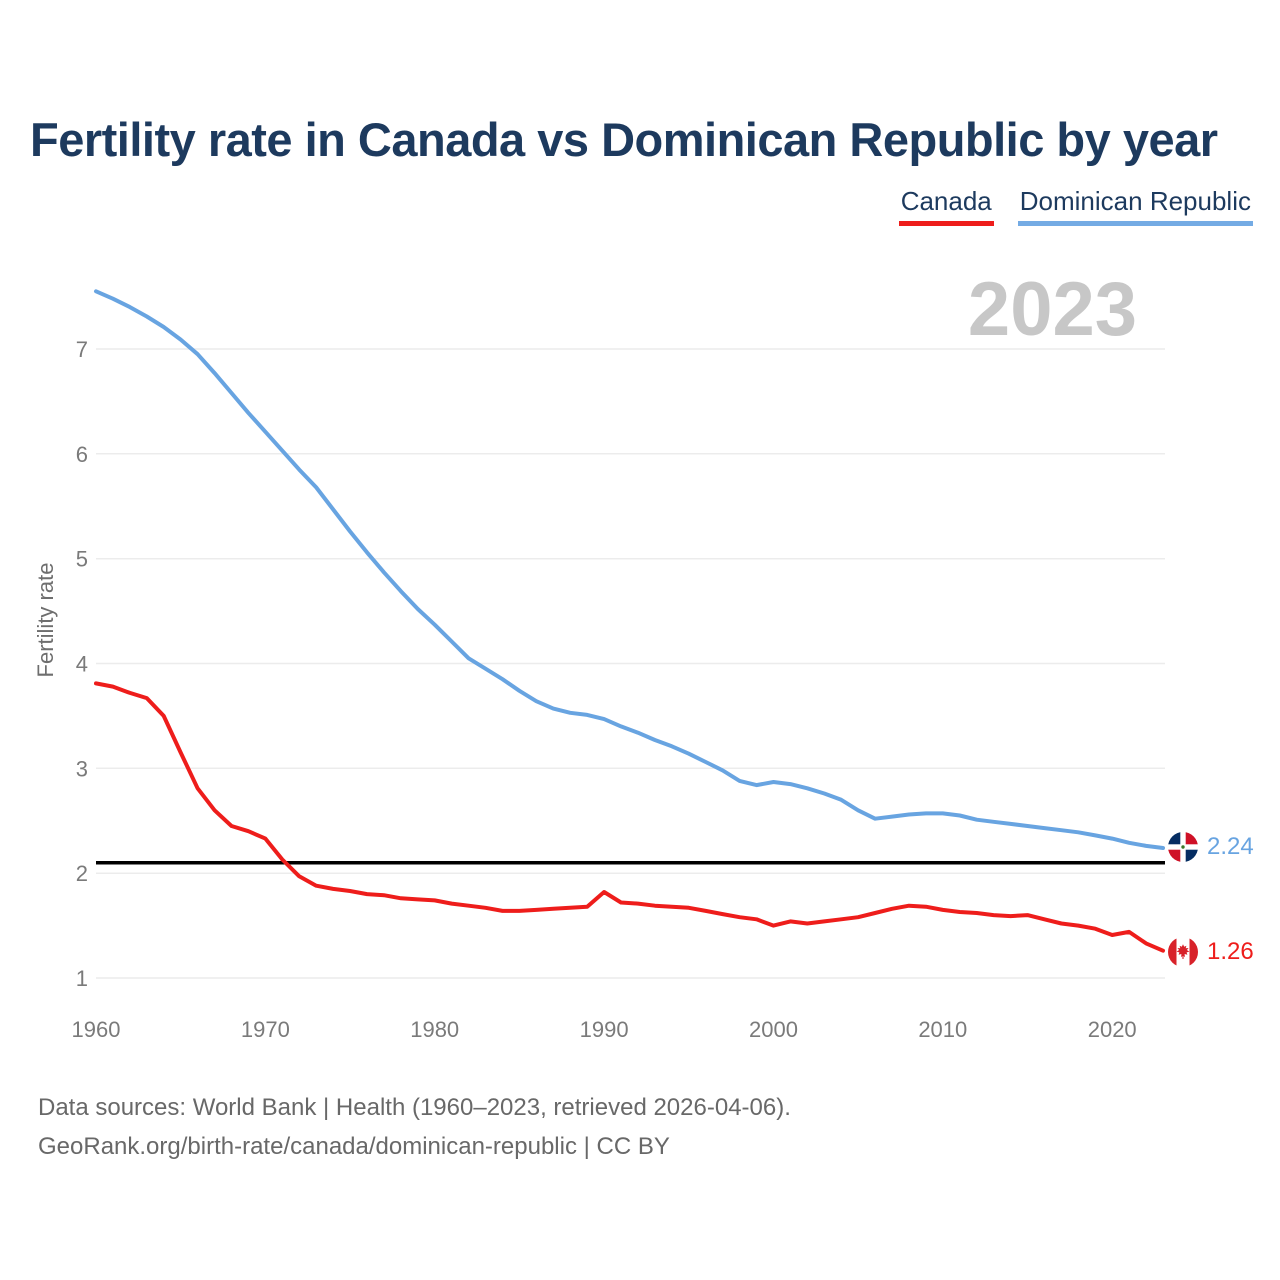 This screenshot has width=1280, height=1280. I want to click on x-tick-label: 2000, so click(773, 1029).